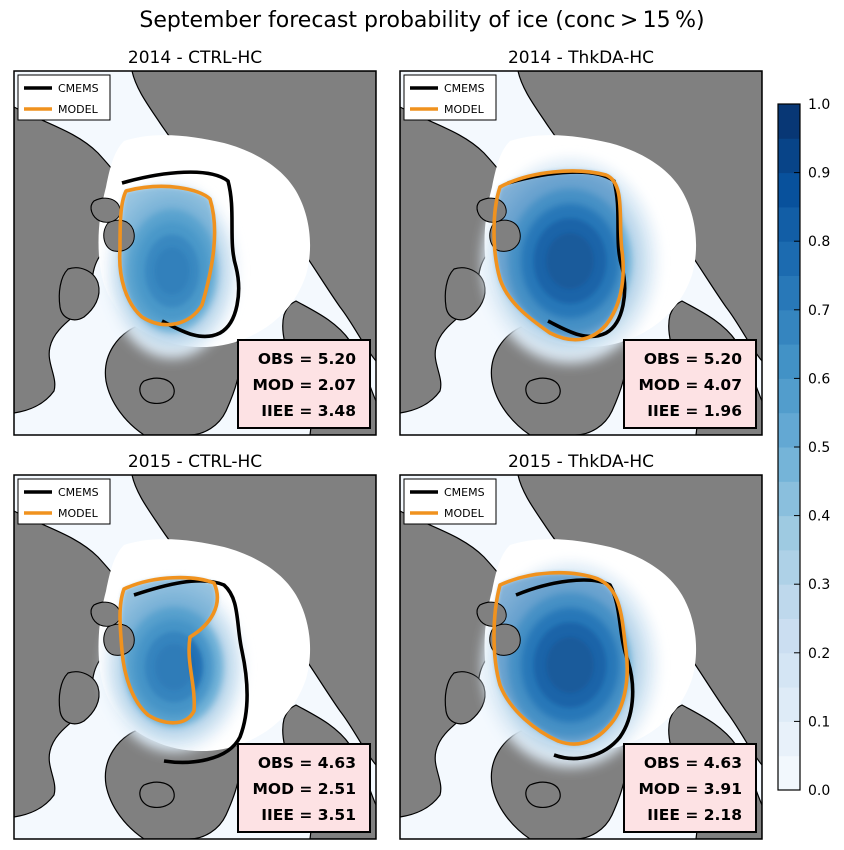 The width and height of the screenshot is (844, 850). What do you see at coordinates (819, 722) in the screenshot?
I see `colorbar-tick-label: 0.1` at bounding box center [819, 722].